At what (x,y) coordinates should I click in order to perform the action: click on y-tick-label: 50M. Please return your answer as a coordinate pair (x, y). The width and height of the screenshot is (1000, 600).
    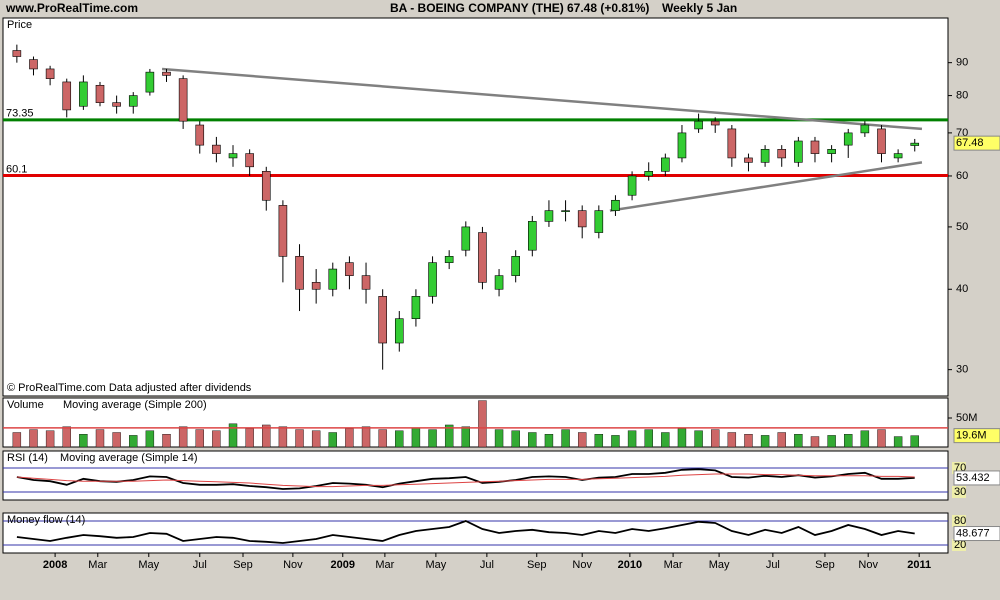
    Looking at the image, I should click on (966, 418).